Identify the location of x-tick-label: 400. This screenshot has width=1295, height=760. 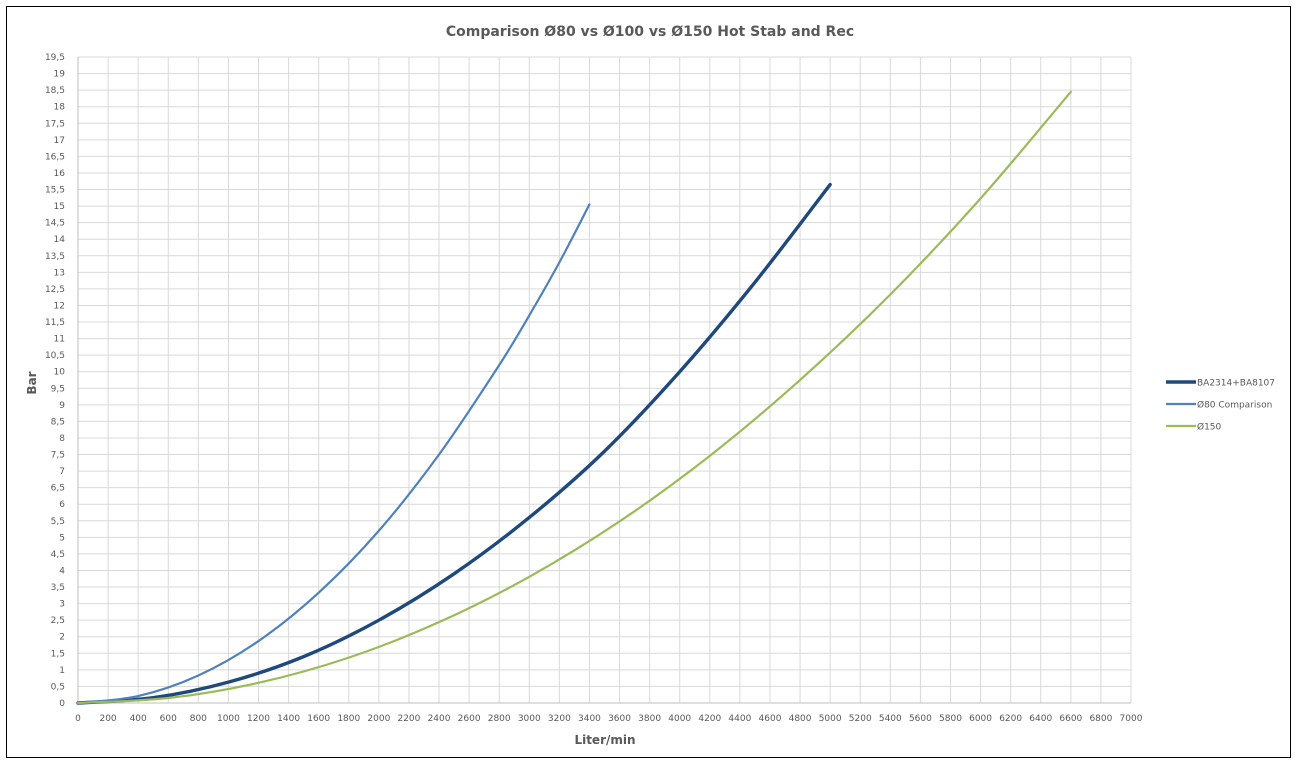
(138, 719).